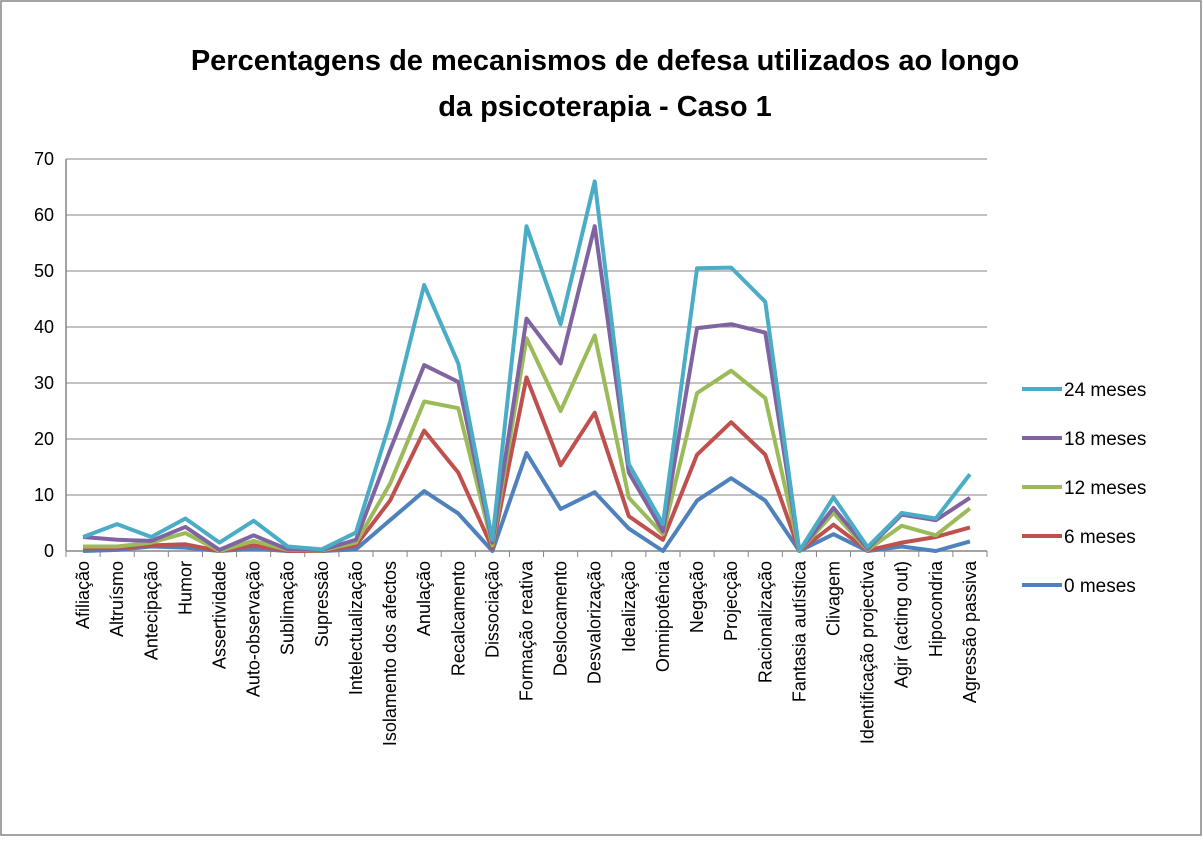 This screenshot has height=842, width=1203. I want to click on x-tick-label: Projecção, so click(731, 601).